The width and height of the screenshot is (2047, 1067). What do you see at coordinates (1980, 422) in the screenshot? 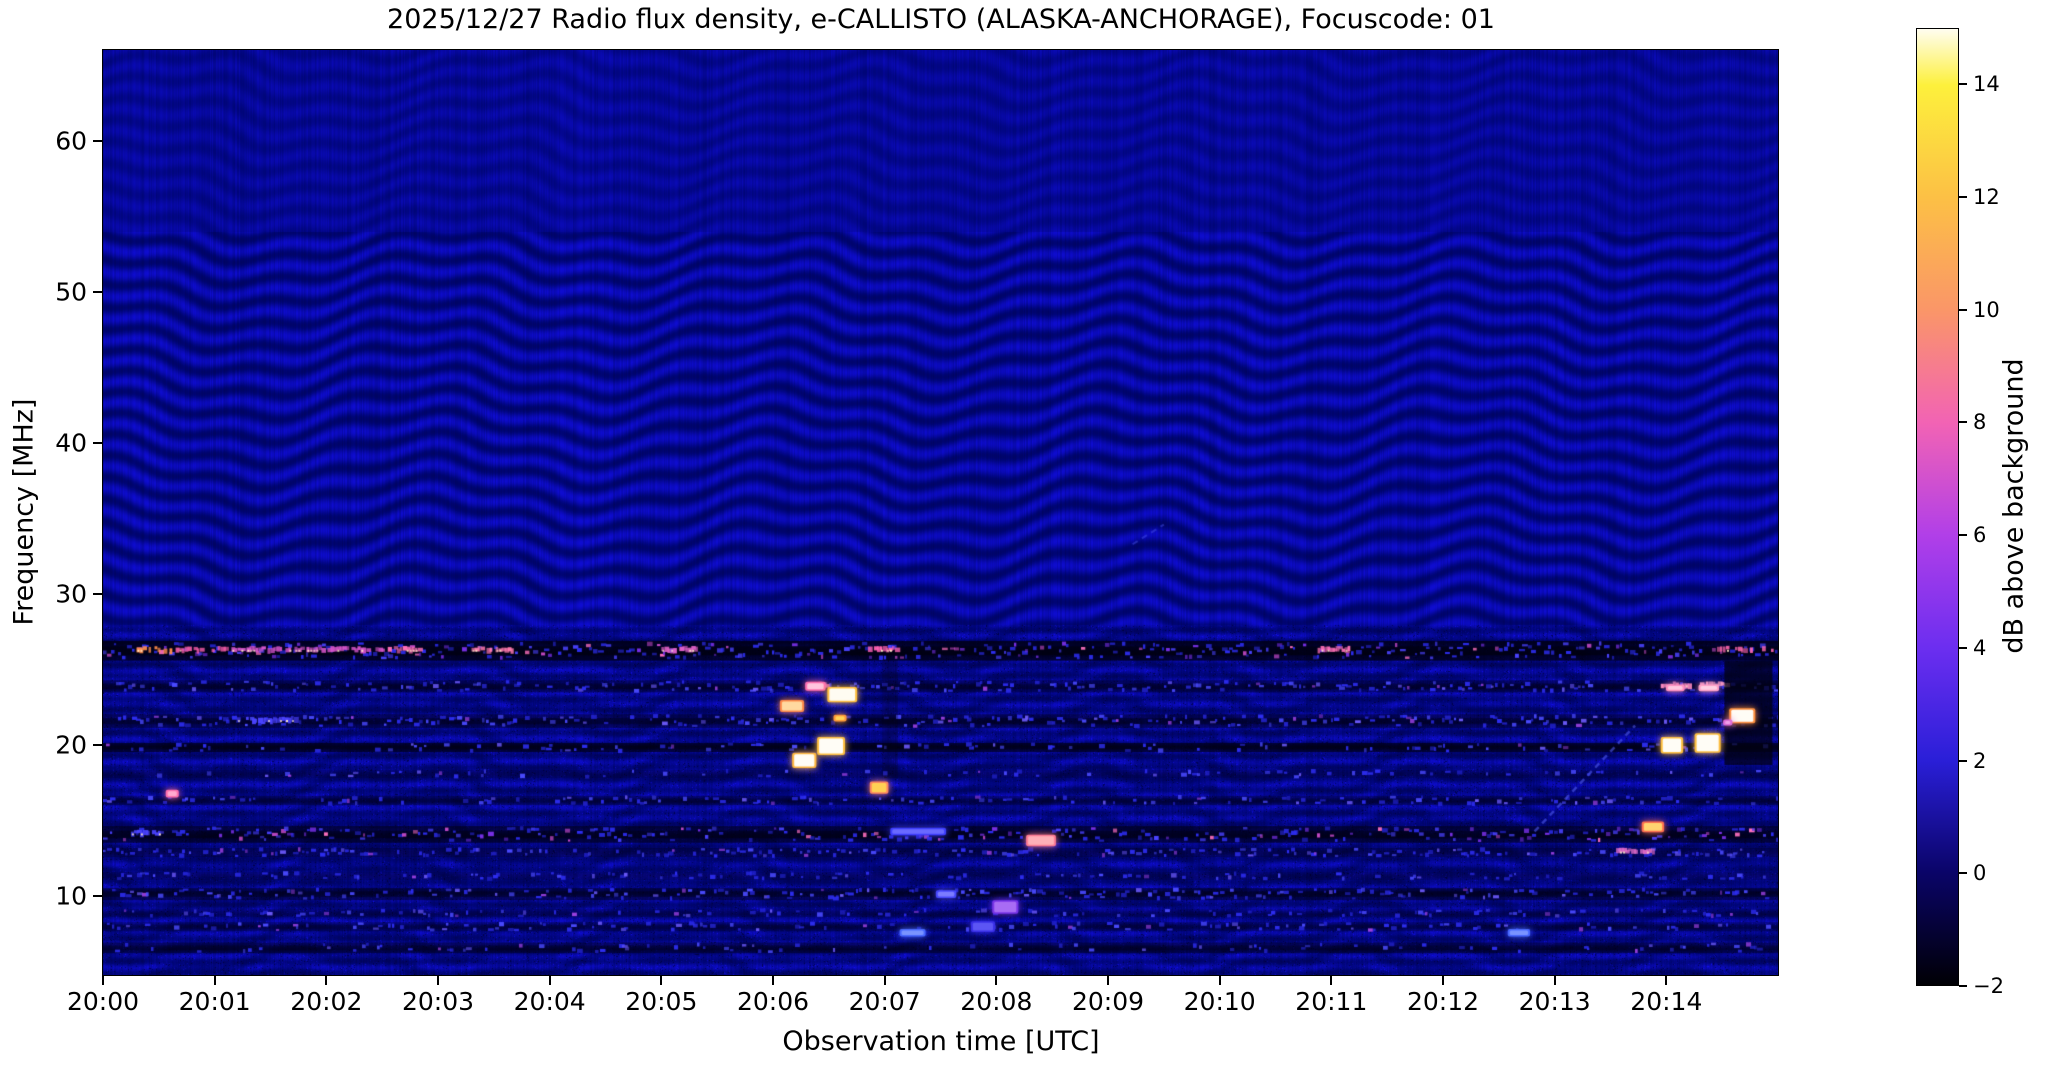
I see `colorbar-tick-label: 8` at bounding box center [1980, 422].